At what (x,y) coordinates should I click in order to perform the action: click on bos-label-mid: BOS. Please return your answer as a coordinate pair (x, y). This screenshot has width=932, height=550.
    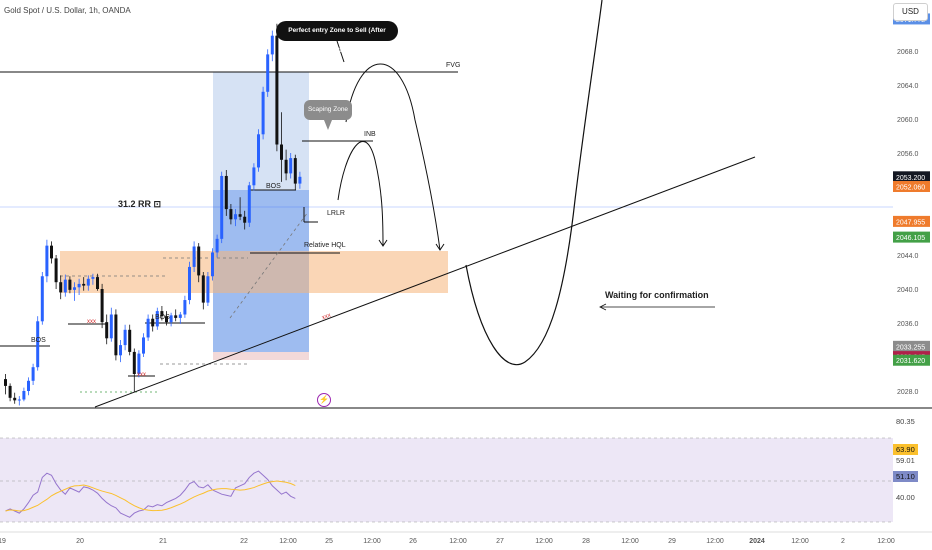
    Looking at the image, I should click on (162, 317).